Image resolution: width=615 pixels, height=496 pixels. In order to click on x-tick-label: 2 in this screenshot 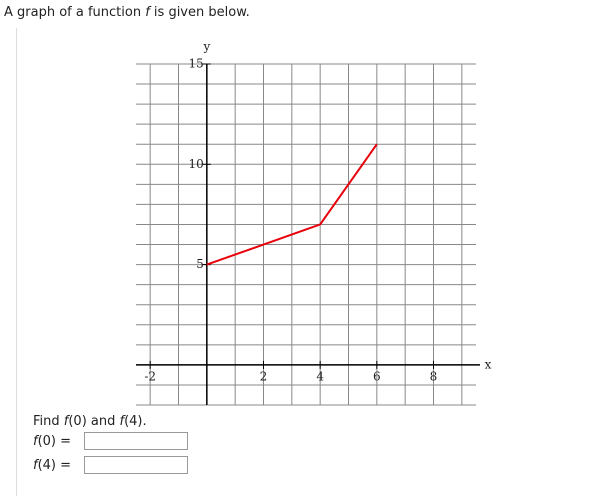, I will do `click(264, 376)`.